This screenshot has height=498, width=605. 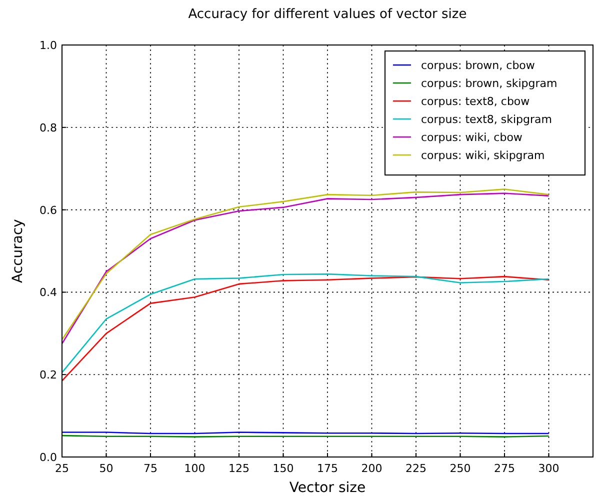 What do you see at coordinates (151, 468) in the screenshot?
I see `x-tick-label: 75` at bounding box center [151, 468].